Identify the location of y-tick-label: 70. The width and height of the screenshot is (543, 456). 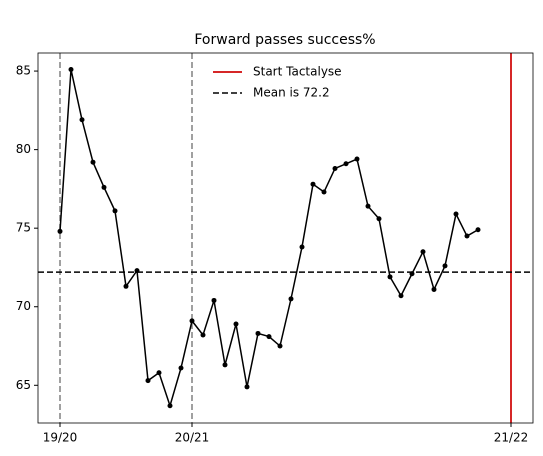
(23, 306).